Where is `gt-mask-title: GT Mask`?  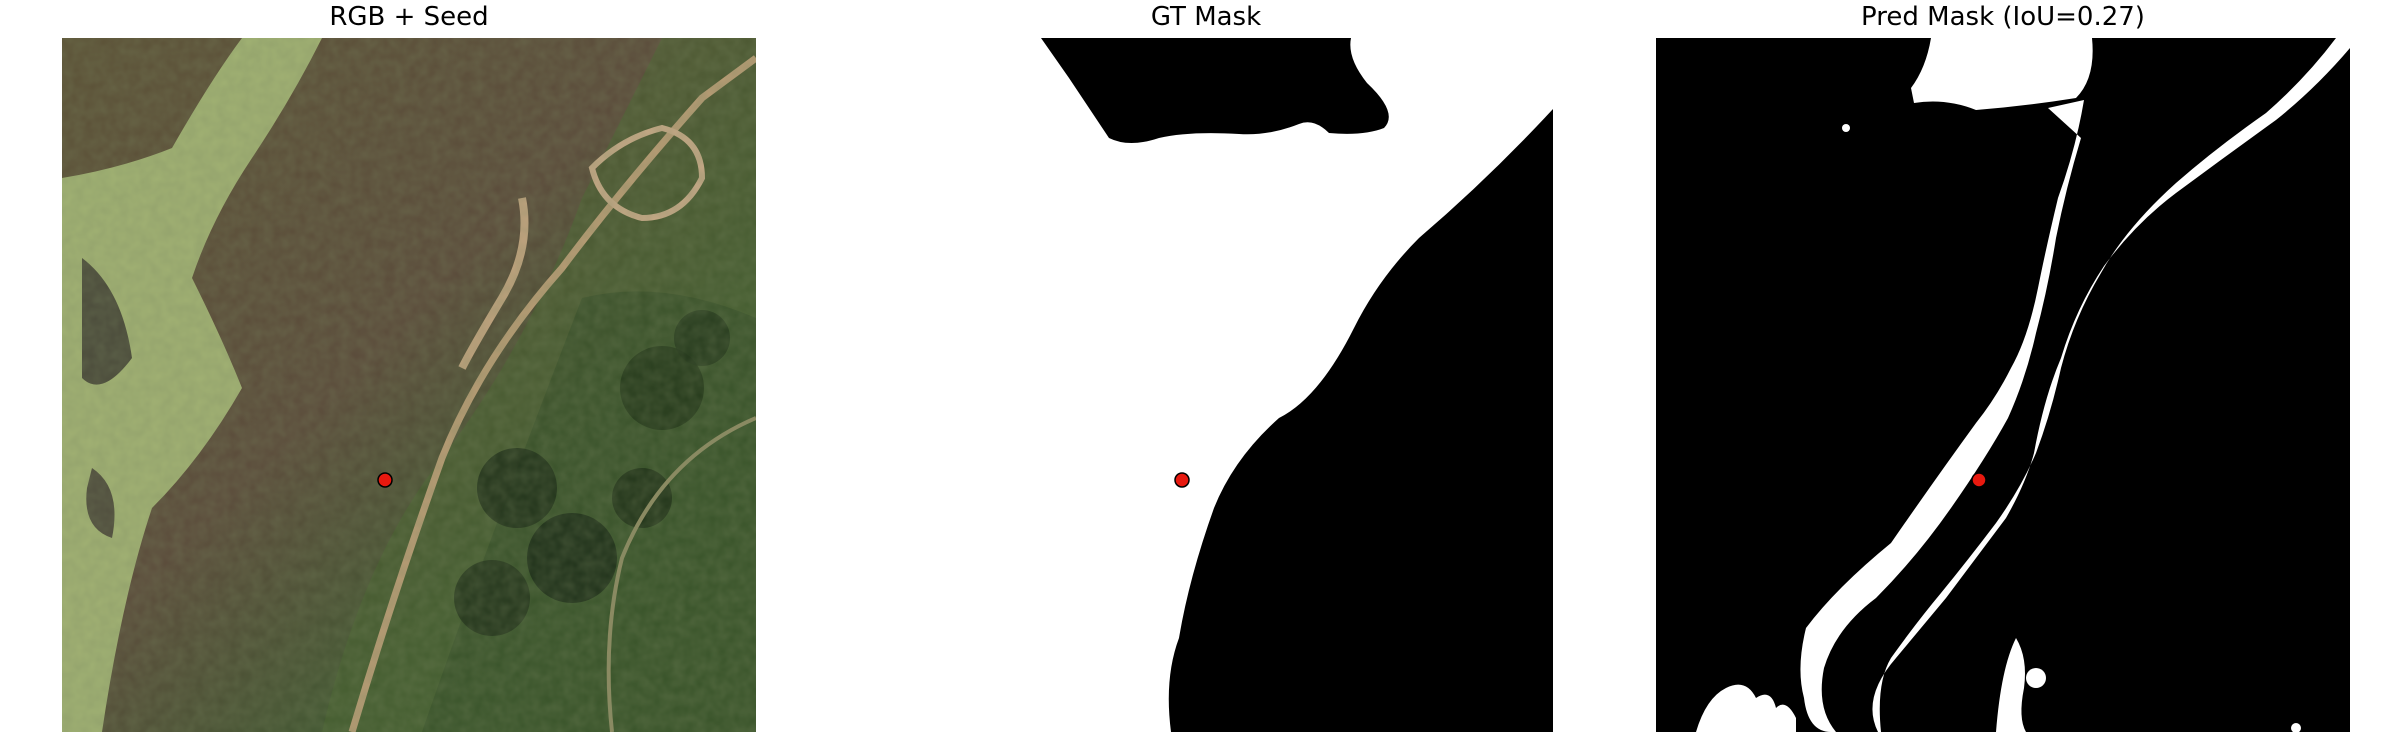
gt-mask-title: GT Mask is located at coordinates (1206, 17).